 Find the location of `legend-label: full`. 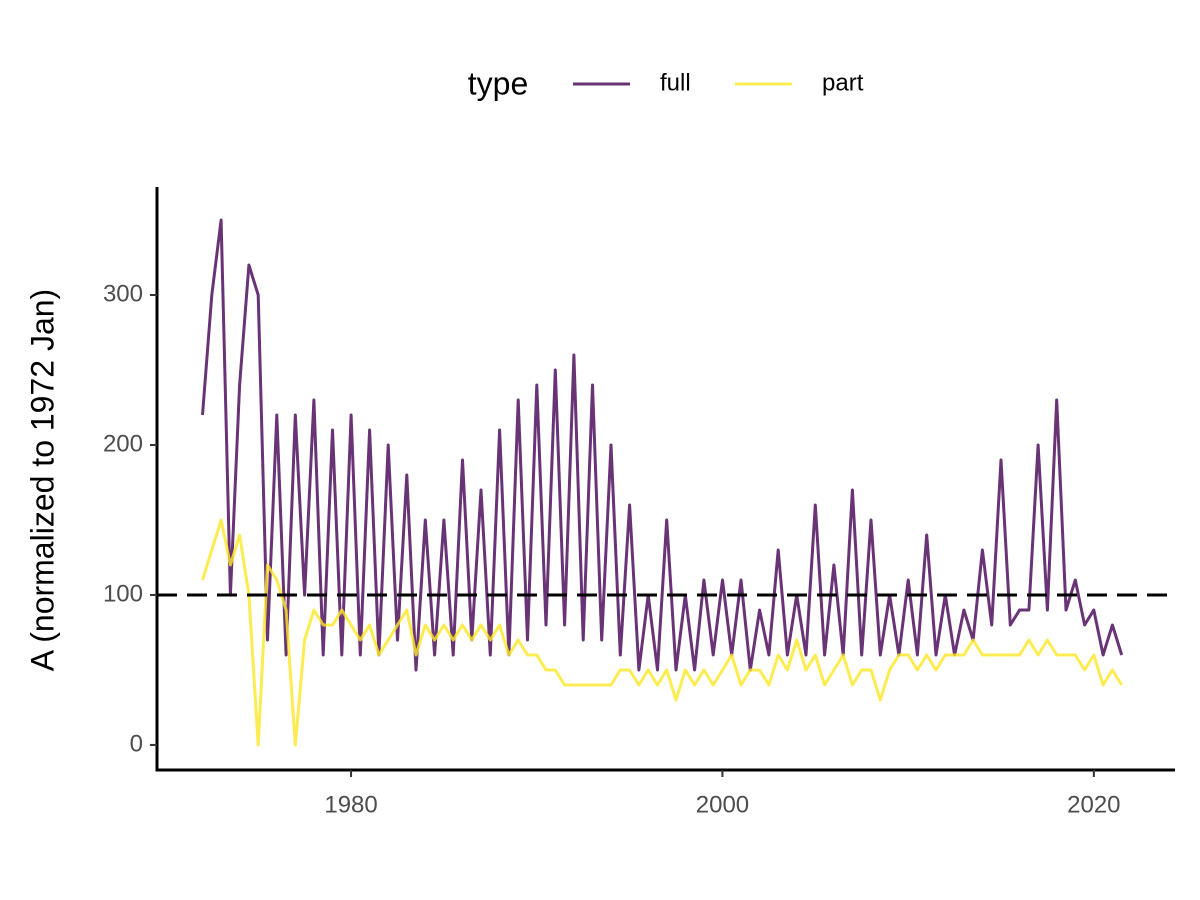

legend-label: full is located at coordinates (675, 82).